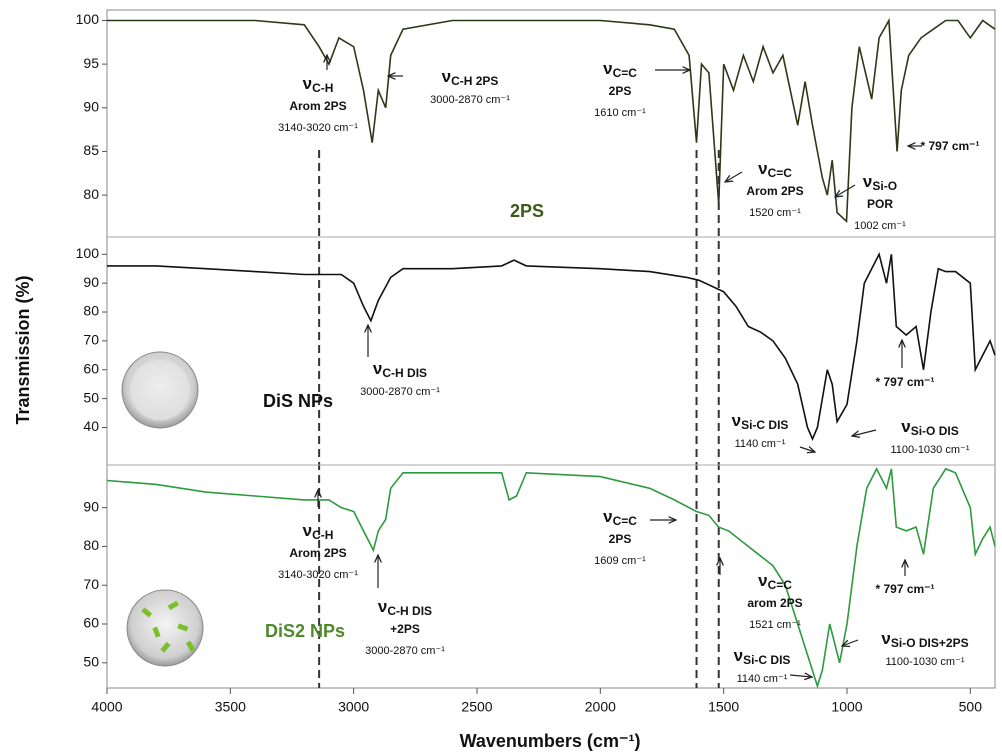  I want to click on annotation-subscript: Si-O DIS+2PS, so click(930, 643).